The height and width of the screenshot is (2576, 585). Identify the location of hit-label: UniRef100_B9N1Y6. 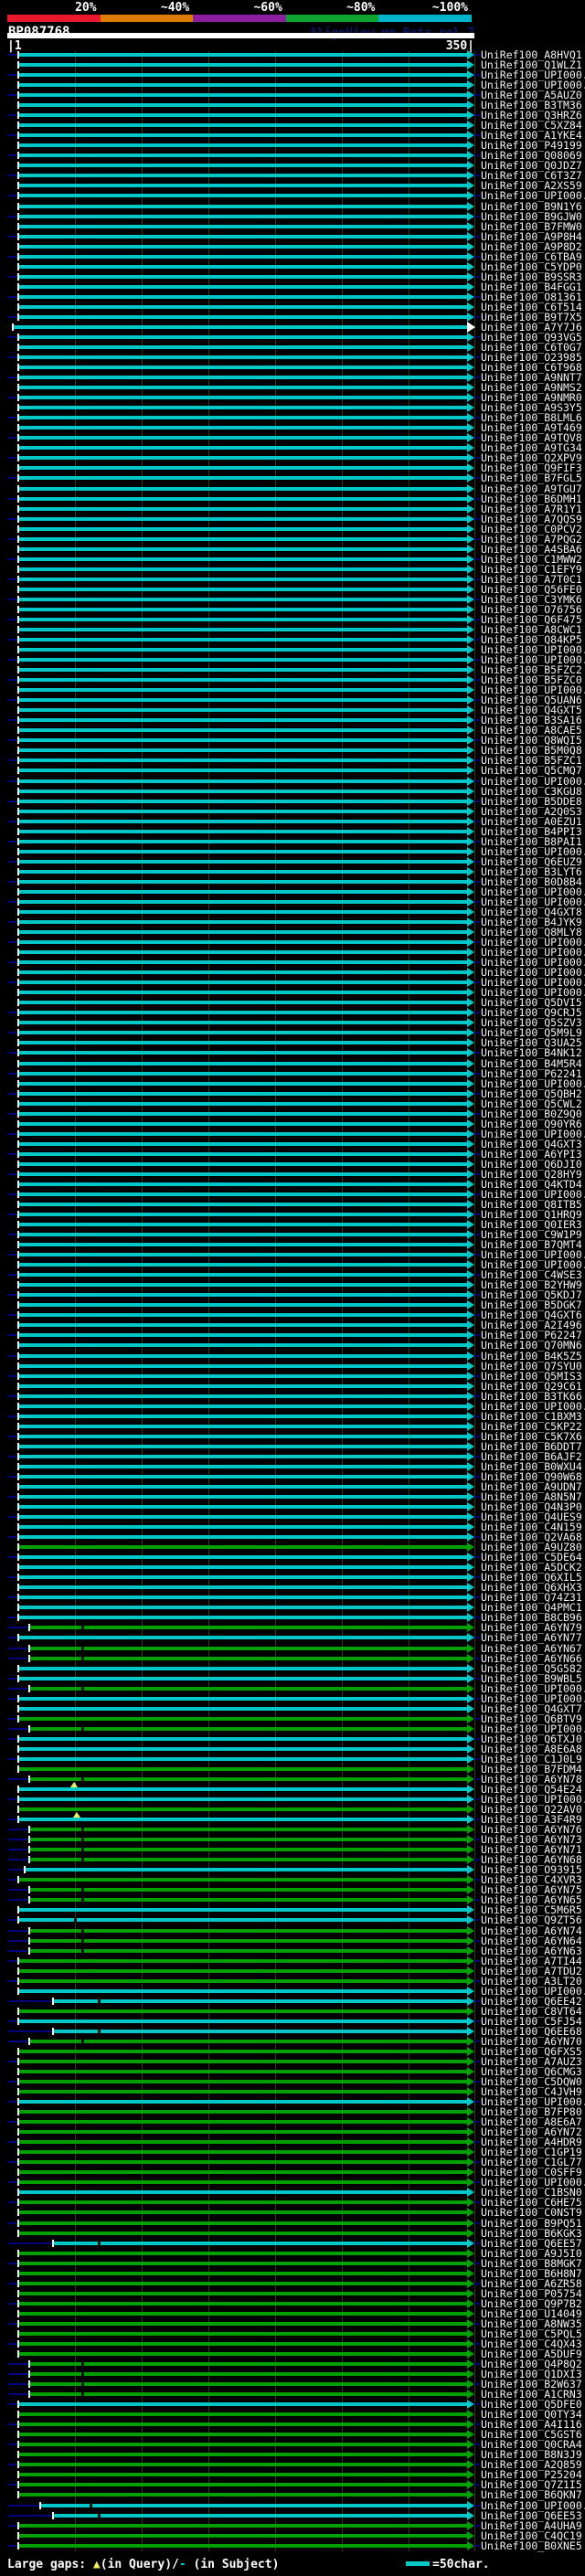
(532, 206).